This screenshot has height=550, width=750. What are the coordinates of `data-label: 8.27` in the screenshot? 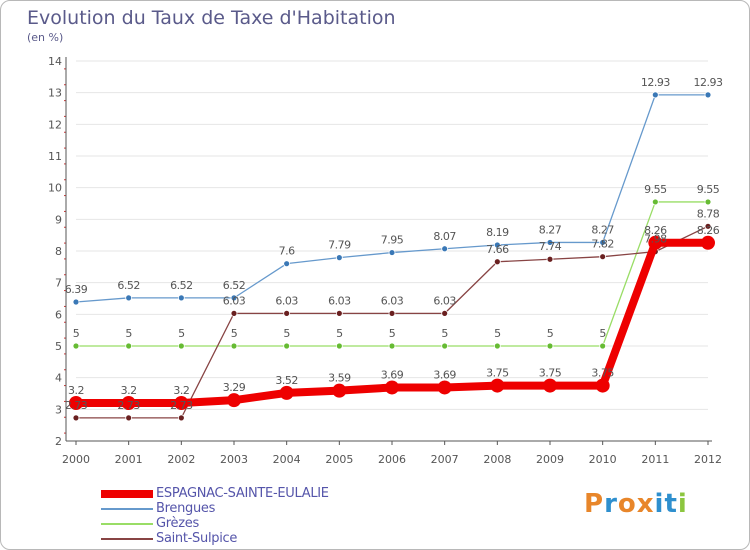 It's located at (550, 229).